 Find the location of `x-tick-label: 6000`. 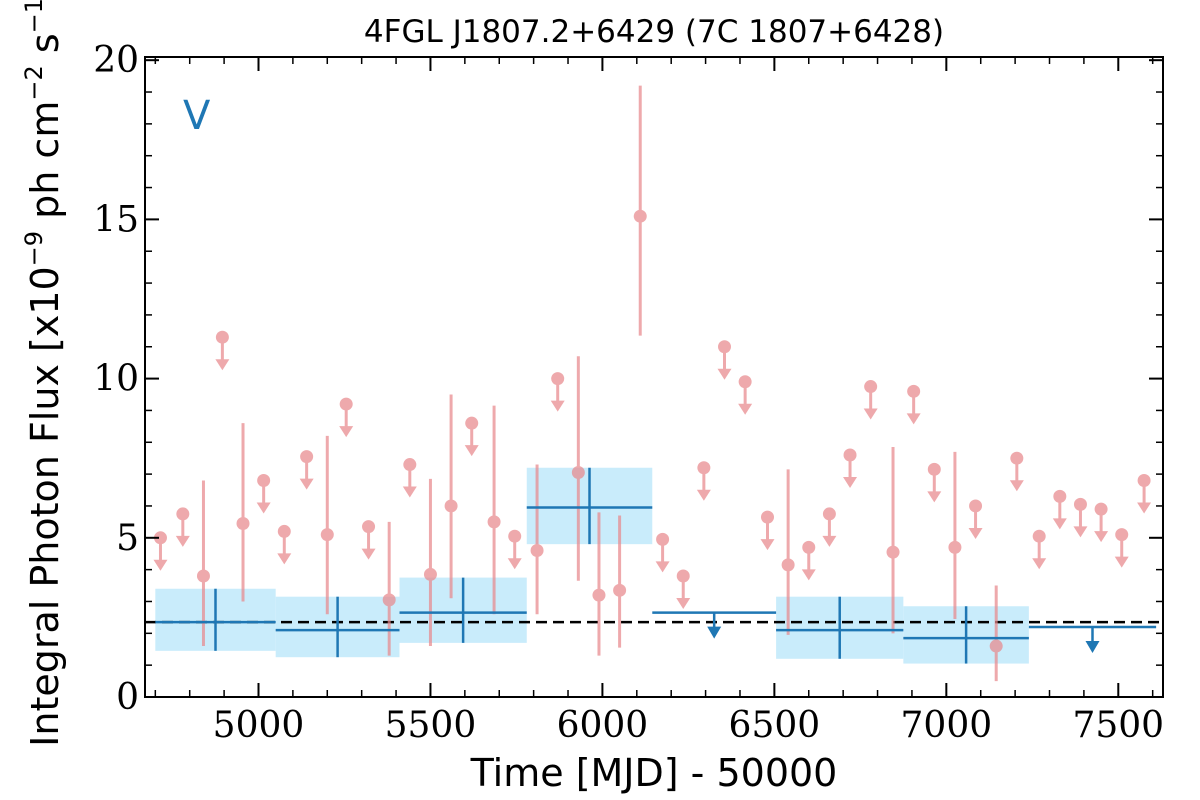

x-tick-label: 6000 is located at coordinates (603, 725).